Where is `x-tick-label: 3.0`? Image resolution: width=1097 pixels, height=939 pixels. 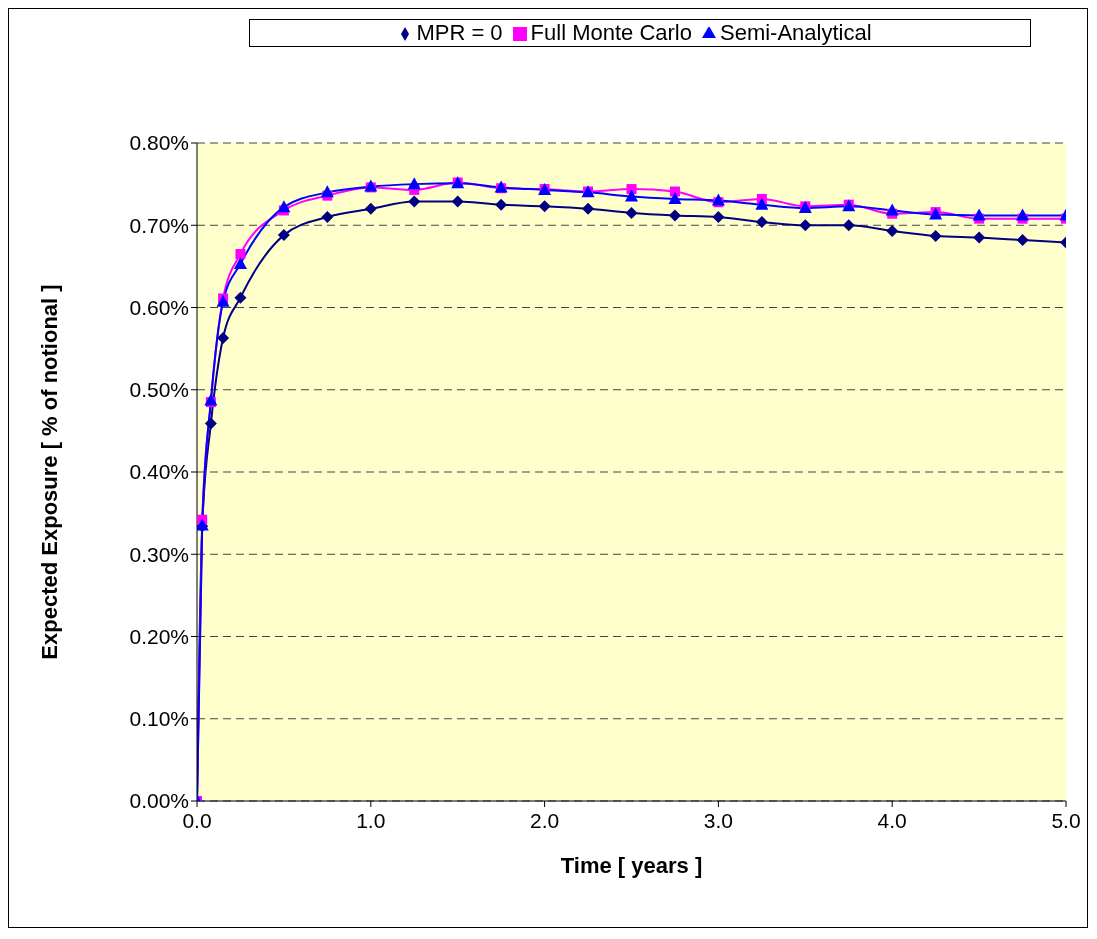 x-tick-label: 3.0 is located at coordinates (718, 820).